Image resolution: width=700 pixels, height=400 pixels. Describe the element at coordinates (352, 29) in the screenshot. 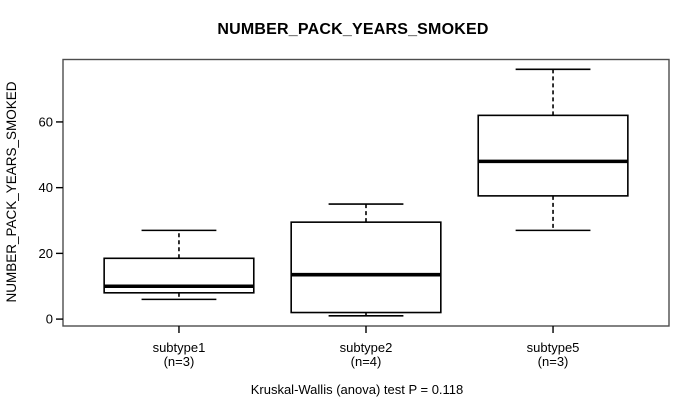

I see `chart-title: NUMBER_PACK_YEARS_SMOKED` at that location.